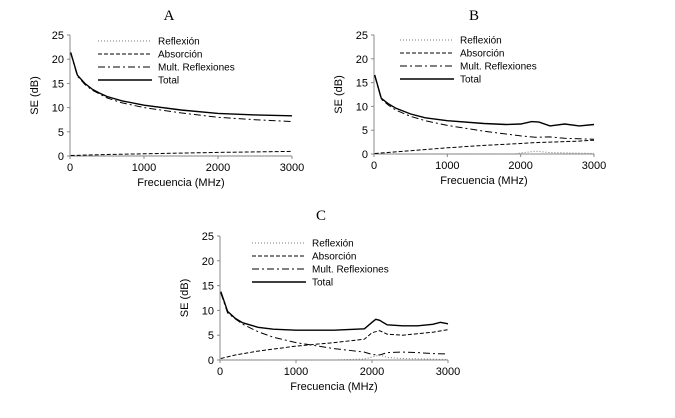 The image size is (675, 418). What do you see at coordinates (474, 16) in the screenshot?
I see `panel-label: B` at bounding box center [474, 16].